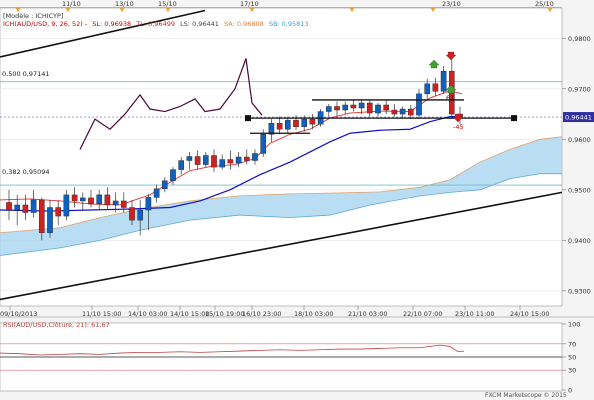 The width and height of the screenshot is (594, 400). Describe the element at coordinates (578, 118) in the screenshot. I see `current-price-label: 0,96441` at that location.